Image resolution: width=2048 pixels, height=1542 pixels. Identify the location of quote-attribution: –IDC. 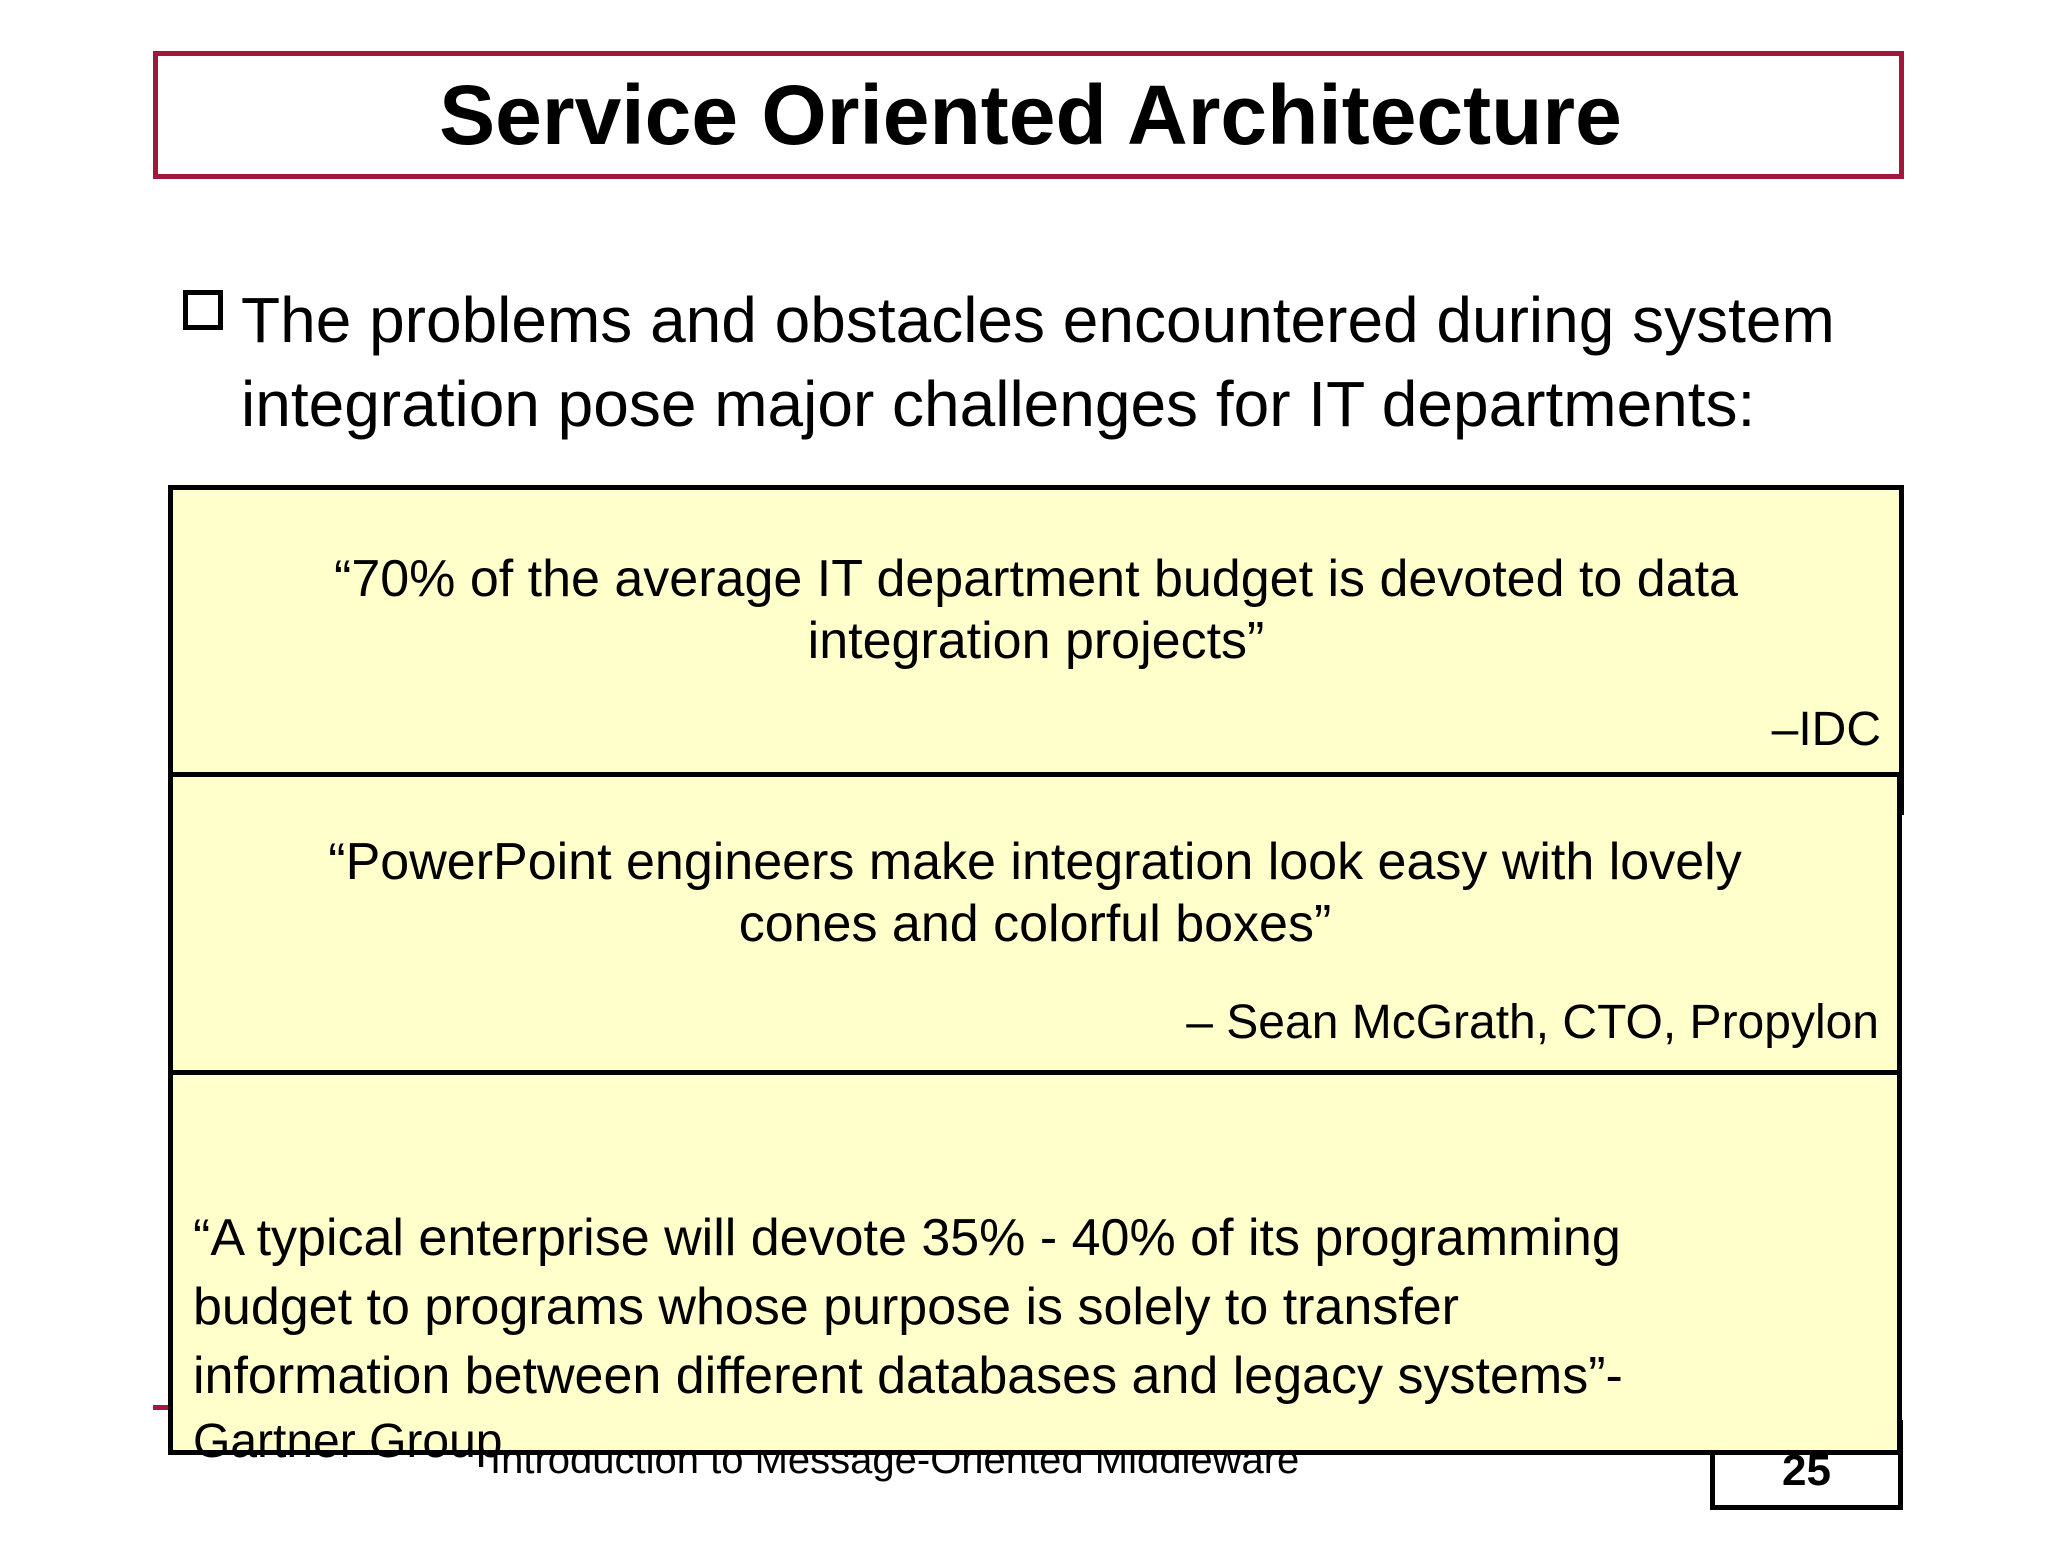
(1826, 729).